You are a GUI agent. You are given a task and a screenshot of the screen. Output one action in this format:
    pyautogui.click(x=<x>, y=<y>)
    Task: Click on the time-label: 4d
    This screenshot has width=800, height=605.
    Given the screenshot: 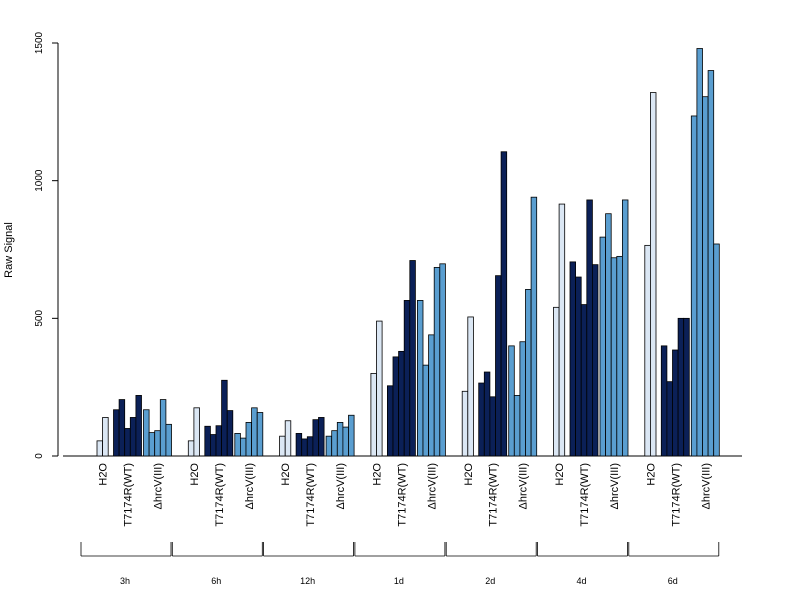 What is the action you would take?
    pyautogui.click(x=581, y=581)
    